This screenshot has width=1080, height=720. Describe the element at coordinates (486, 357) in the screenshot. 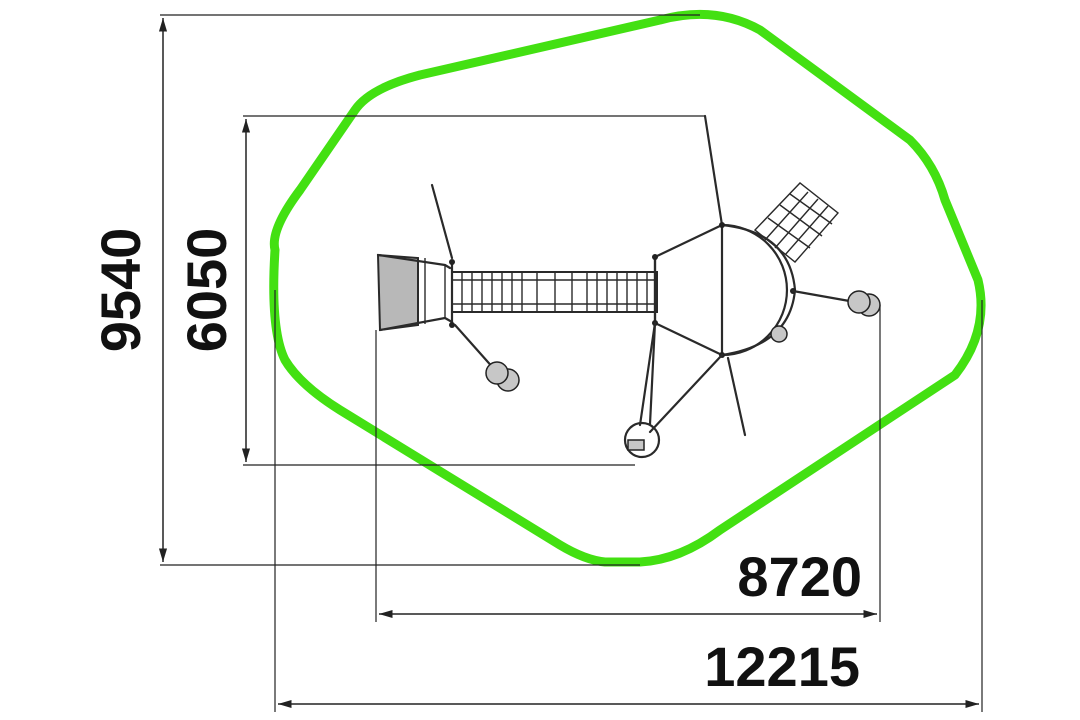

I see `spring-rider-left` at that location.